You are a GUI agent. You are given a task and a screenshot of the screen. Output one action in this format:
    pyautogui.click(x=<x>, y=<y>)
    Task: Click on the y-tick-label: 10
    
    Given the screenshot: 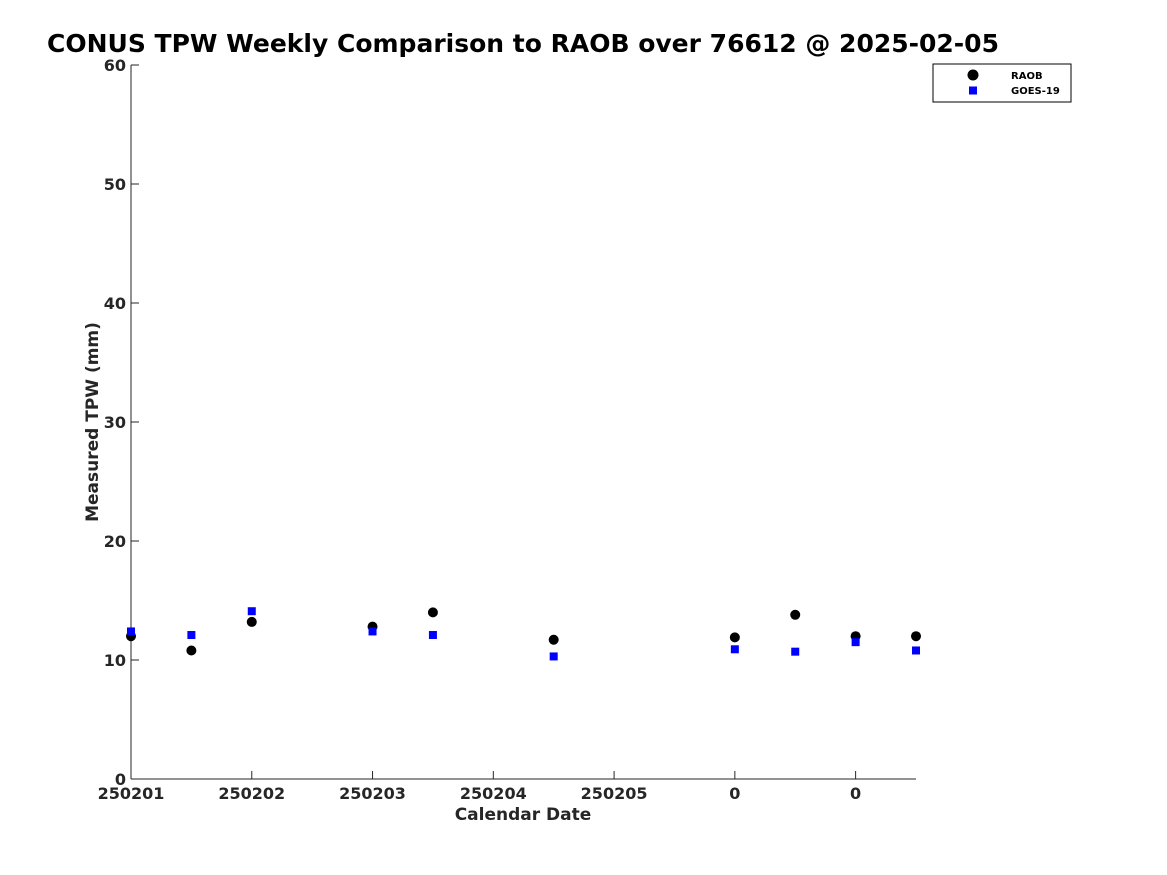 What is the action you would take?
    pyautogui.click(x=115, y=660)
    